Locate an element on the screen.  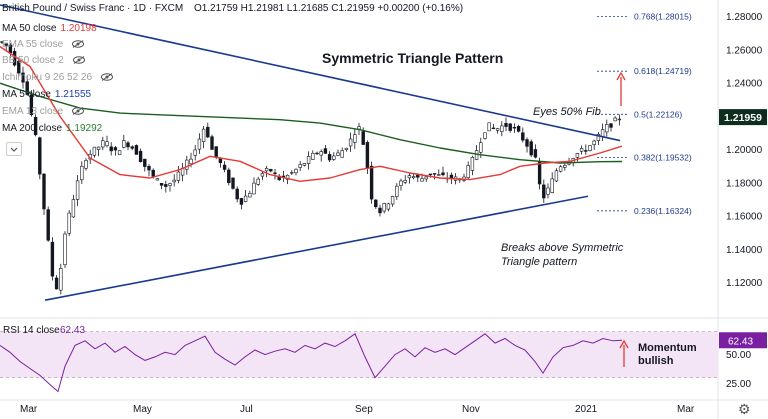
indicator-bb: BB 50 close 2 is located at coordinates (43, 60).